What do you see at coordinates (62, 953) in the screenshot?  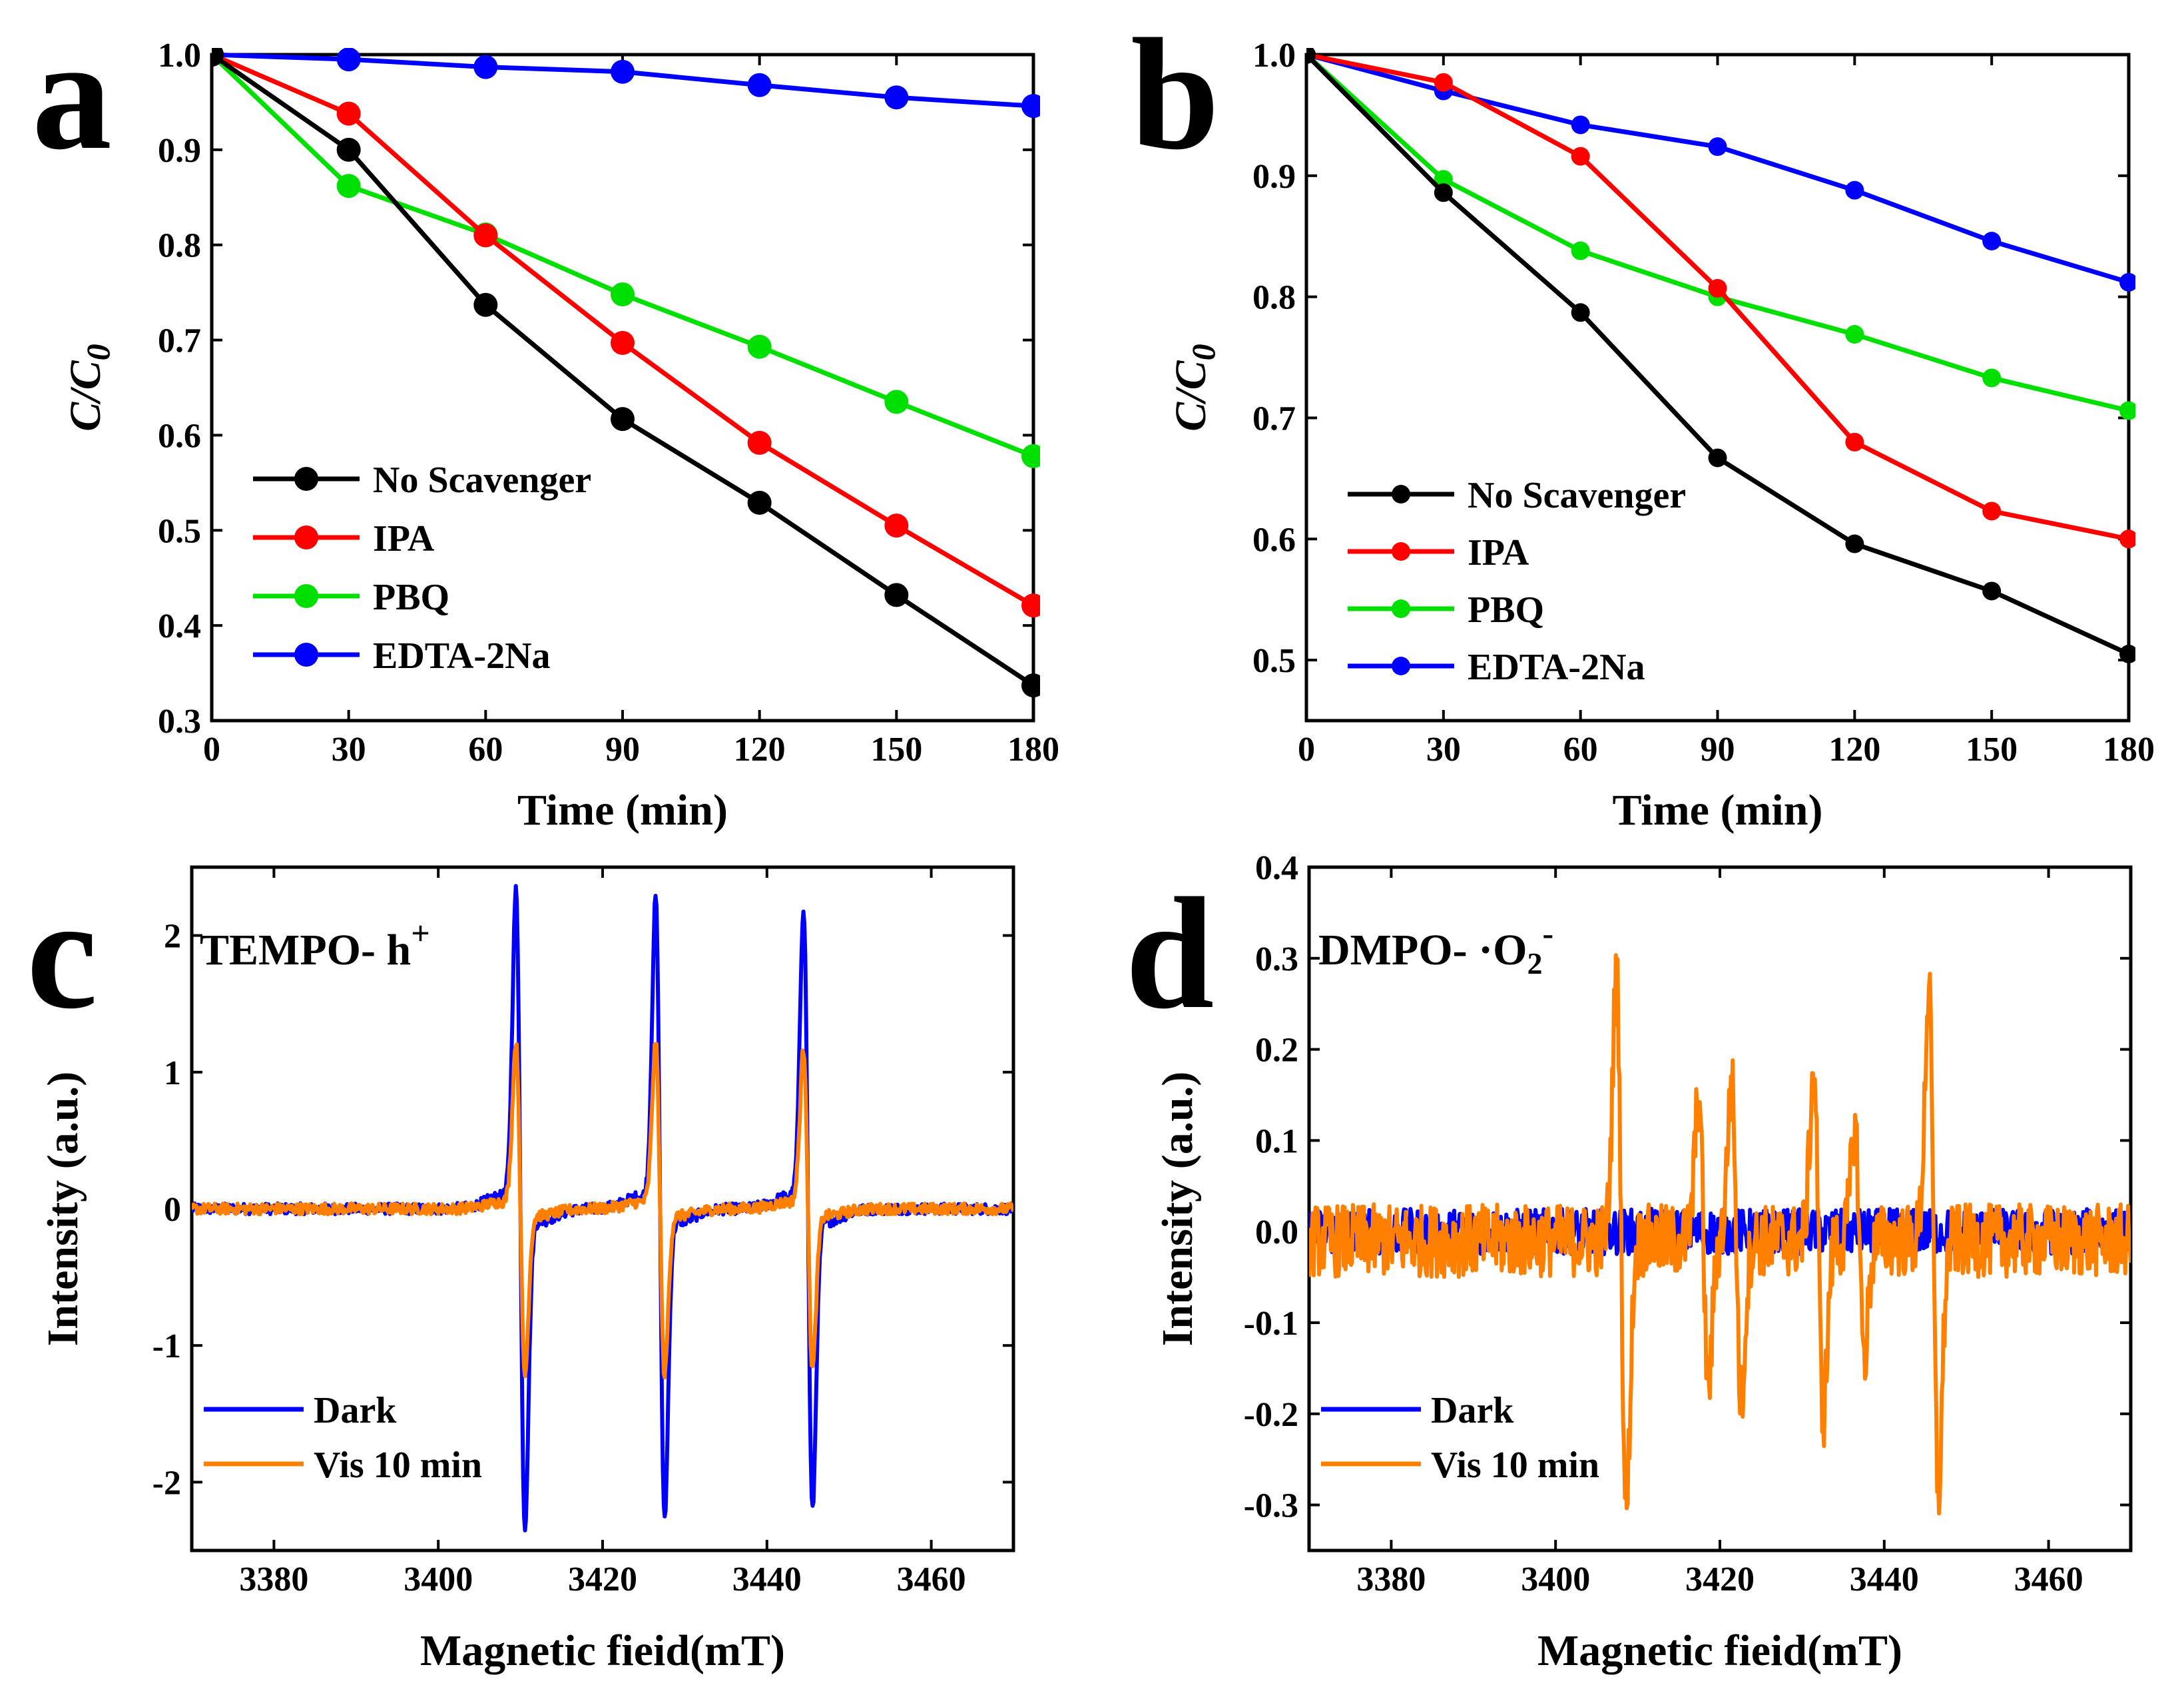 I see `panel-letter-c: c` at bounding box center [62, 953].